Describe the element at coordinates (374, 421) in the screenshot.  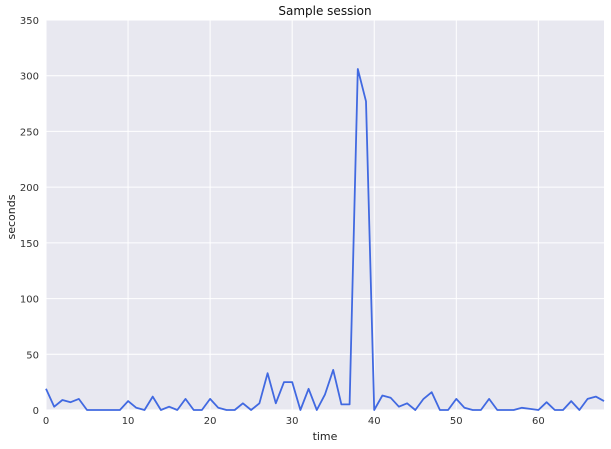
I see `x-tick-label: 40` at that location.